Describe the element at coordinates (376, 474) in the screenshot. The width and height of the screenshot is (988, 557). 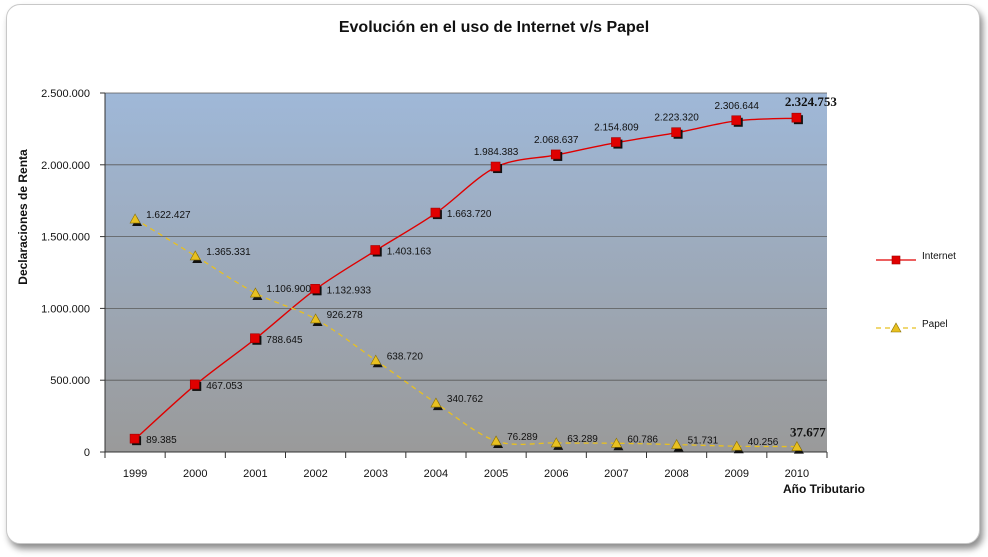
I see `x-tick-label: 2003` at that location.